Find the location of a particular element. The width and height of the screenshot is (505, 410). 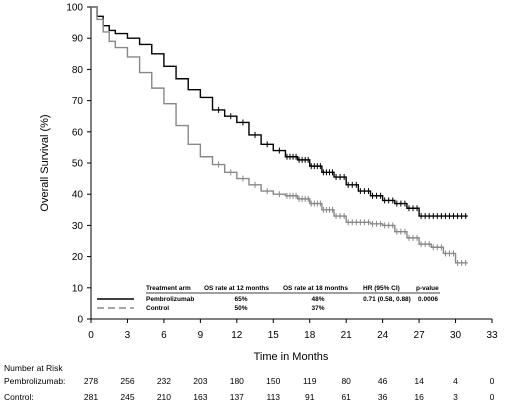

legend-header-hr: HR (95% CI) is located at coordinates (381, 288).